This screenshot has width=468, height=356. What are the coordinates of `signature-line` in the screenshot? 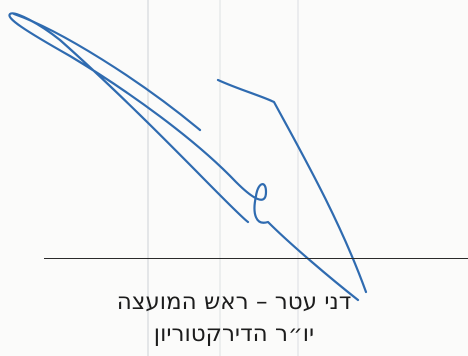 It's located at (256, 258).